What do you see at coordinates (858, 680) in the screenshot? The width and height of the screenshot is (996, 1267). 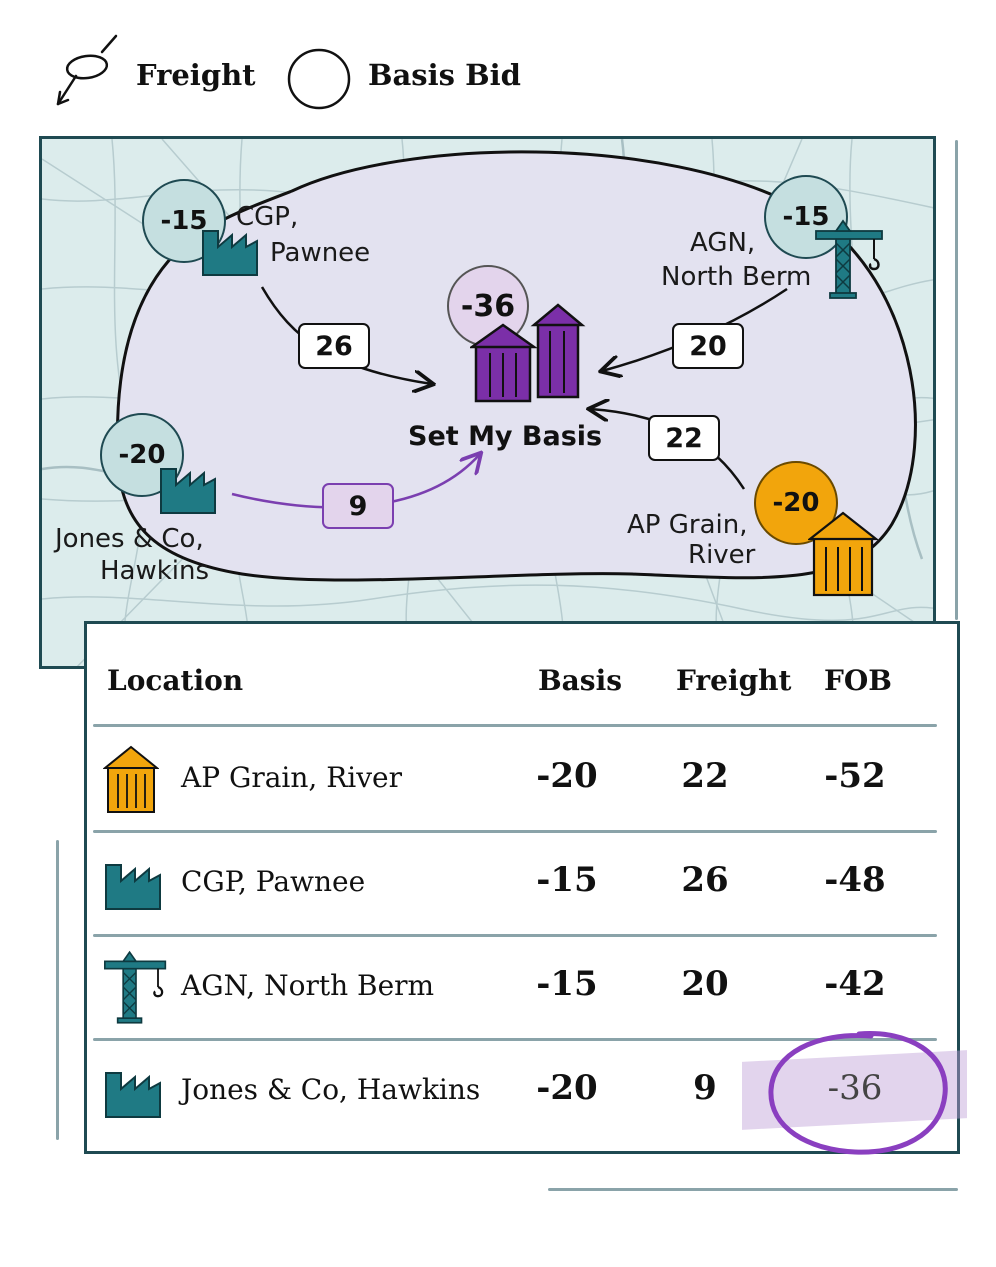 I see `header-fob: FOB` at bounding box center [858, 680].